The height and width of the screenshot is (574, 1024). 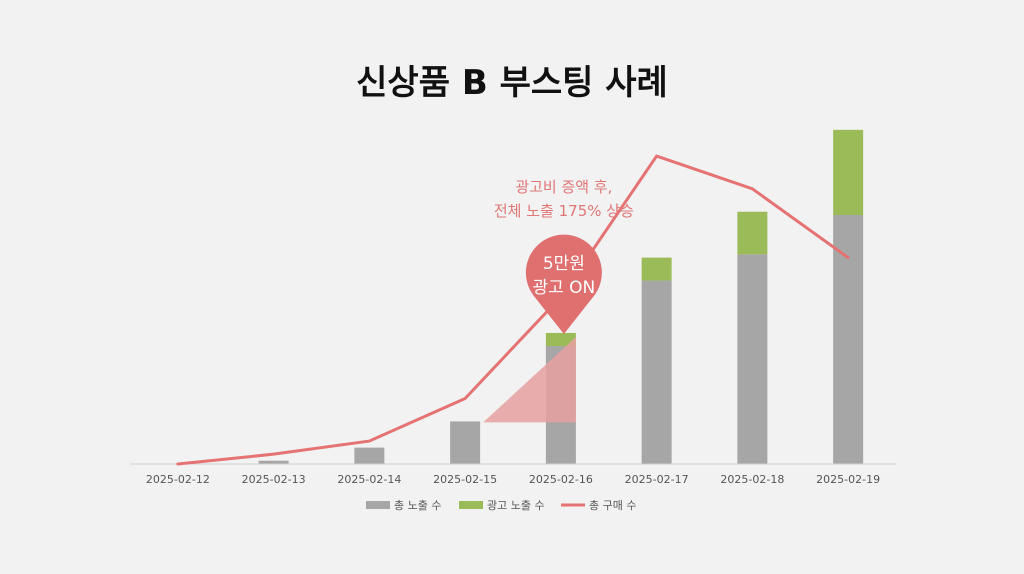 What do you see at coordinates (657, 479) in the screenshot?
I see `x-tick-label: 2025-02-17` at bounding box center [657, 479].